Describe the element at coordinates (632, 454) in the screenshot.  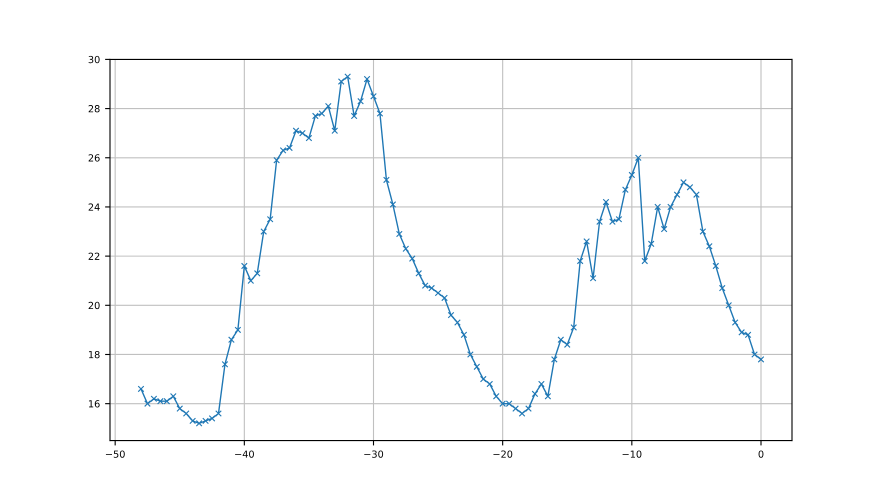
I see `x-tick-label: −10` at that location.